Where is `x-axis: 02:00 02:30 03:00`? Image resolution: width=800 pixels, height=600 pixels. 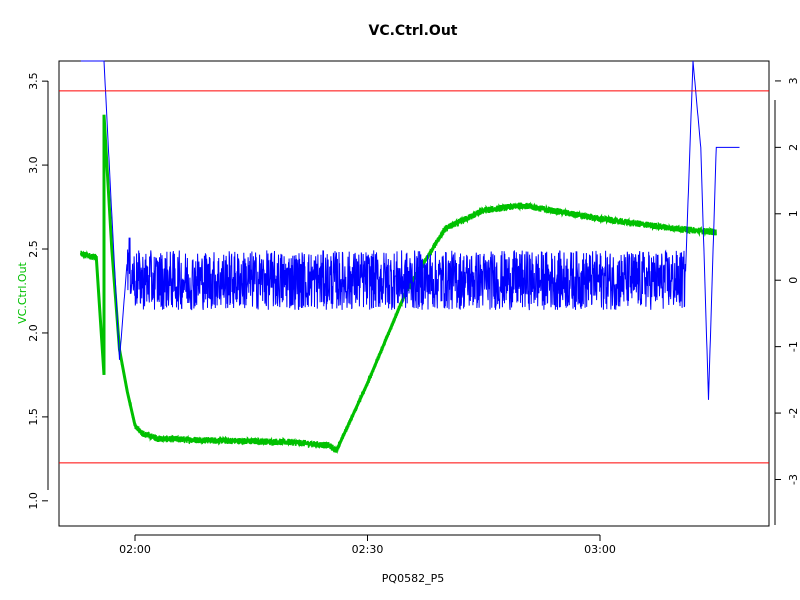
x-axis: 02:00 02:30 03:00 is located at coordinates (367, 545).